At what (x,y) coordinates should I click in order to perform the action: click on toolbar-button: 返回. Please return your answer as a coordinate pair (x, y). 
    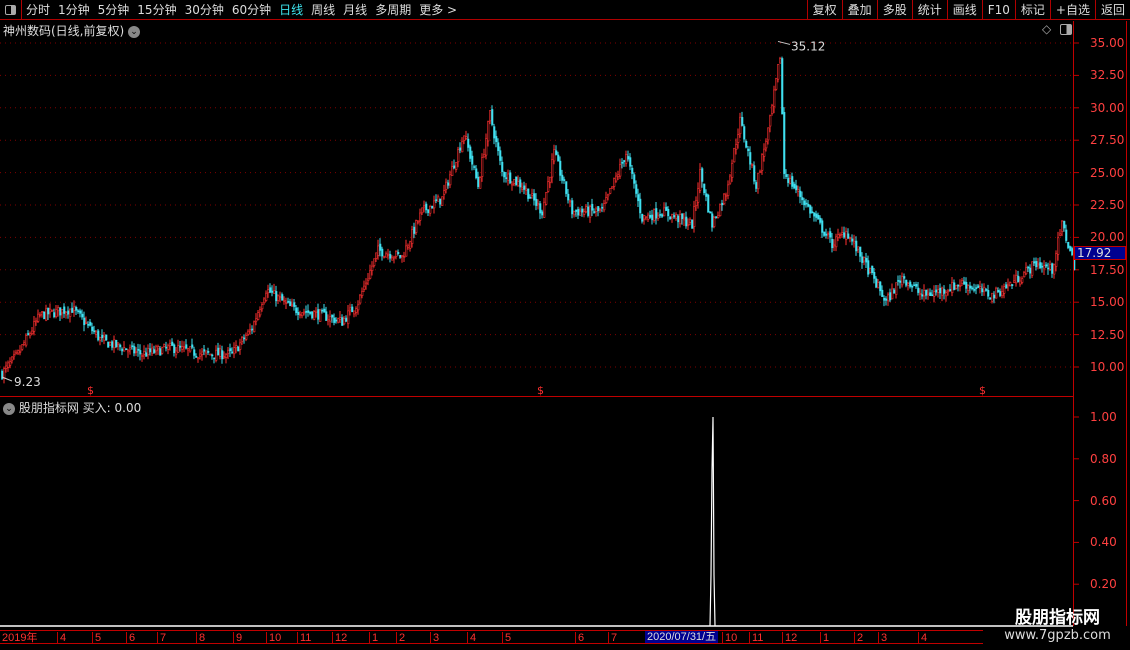
    Looking at the image, I should click on (1112, 10).